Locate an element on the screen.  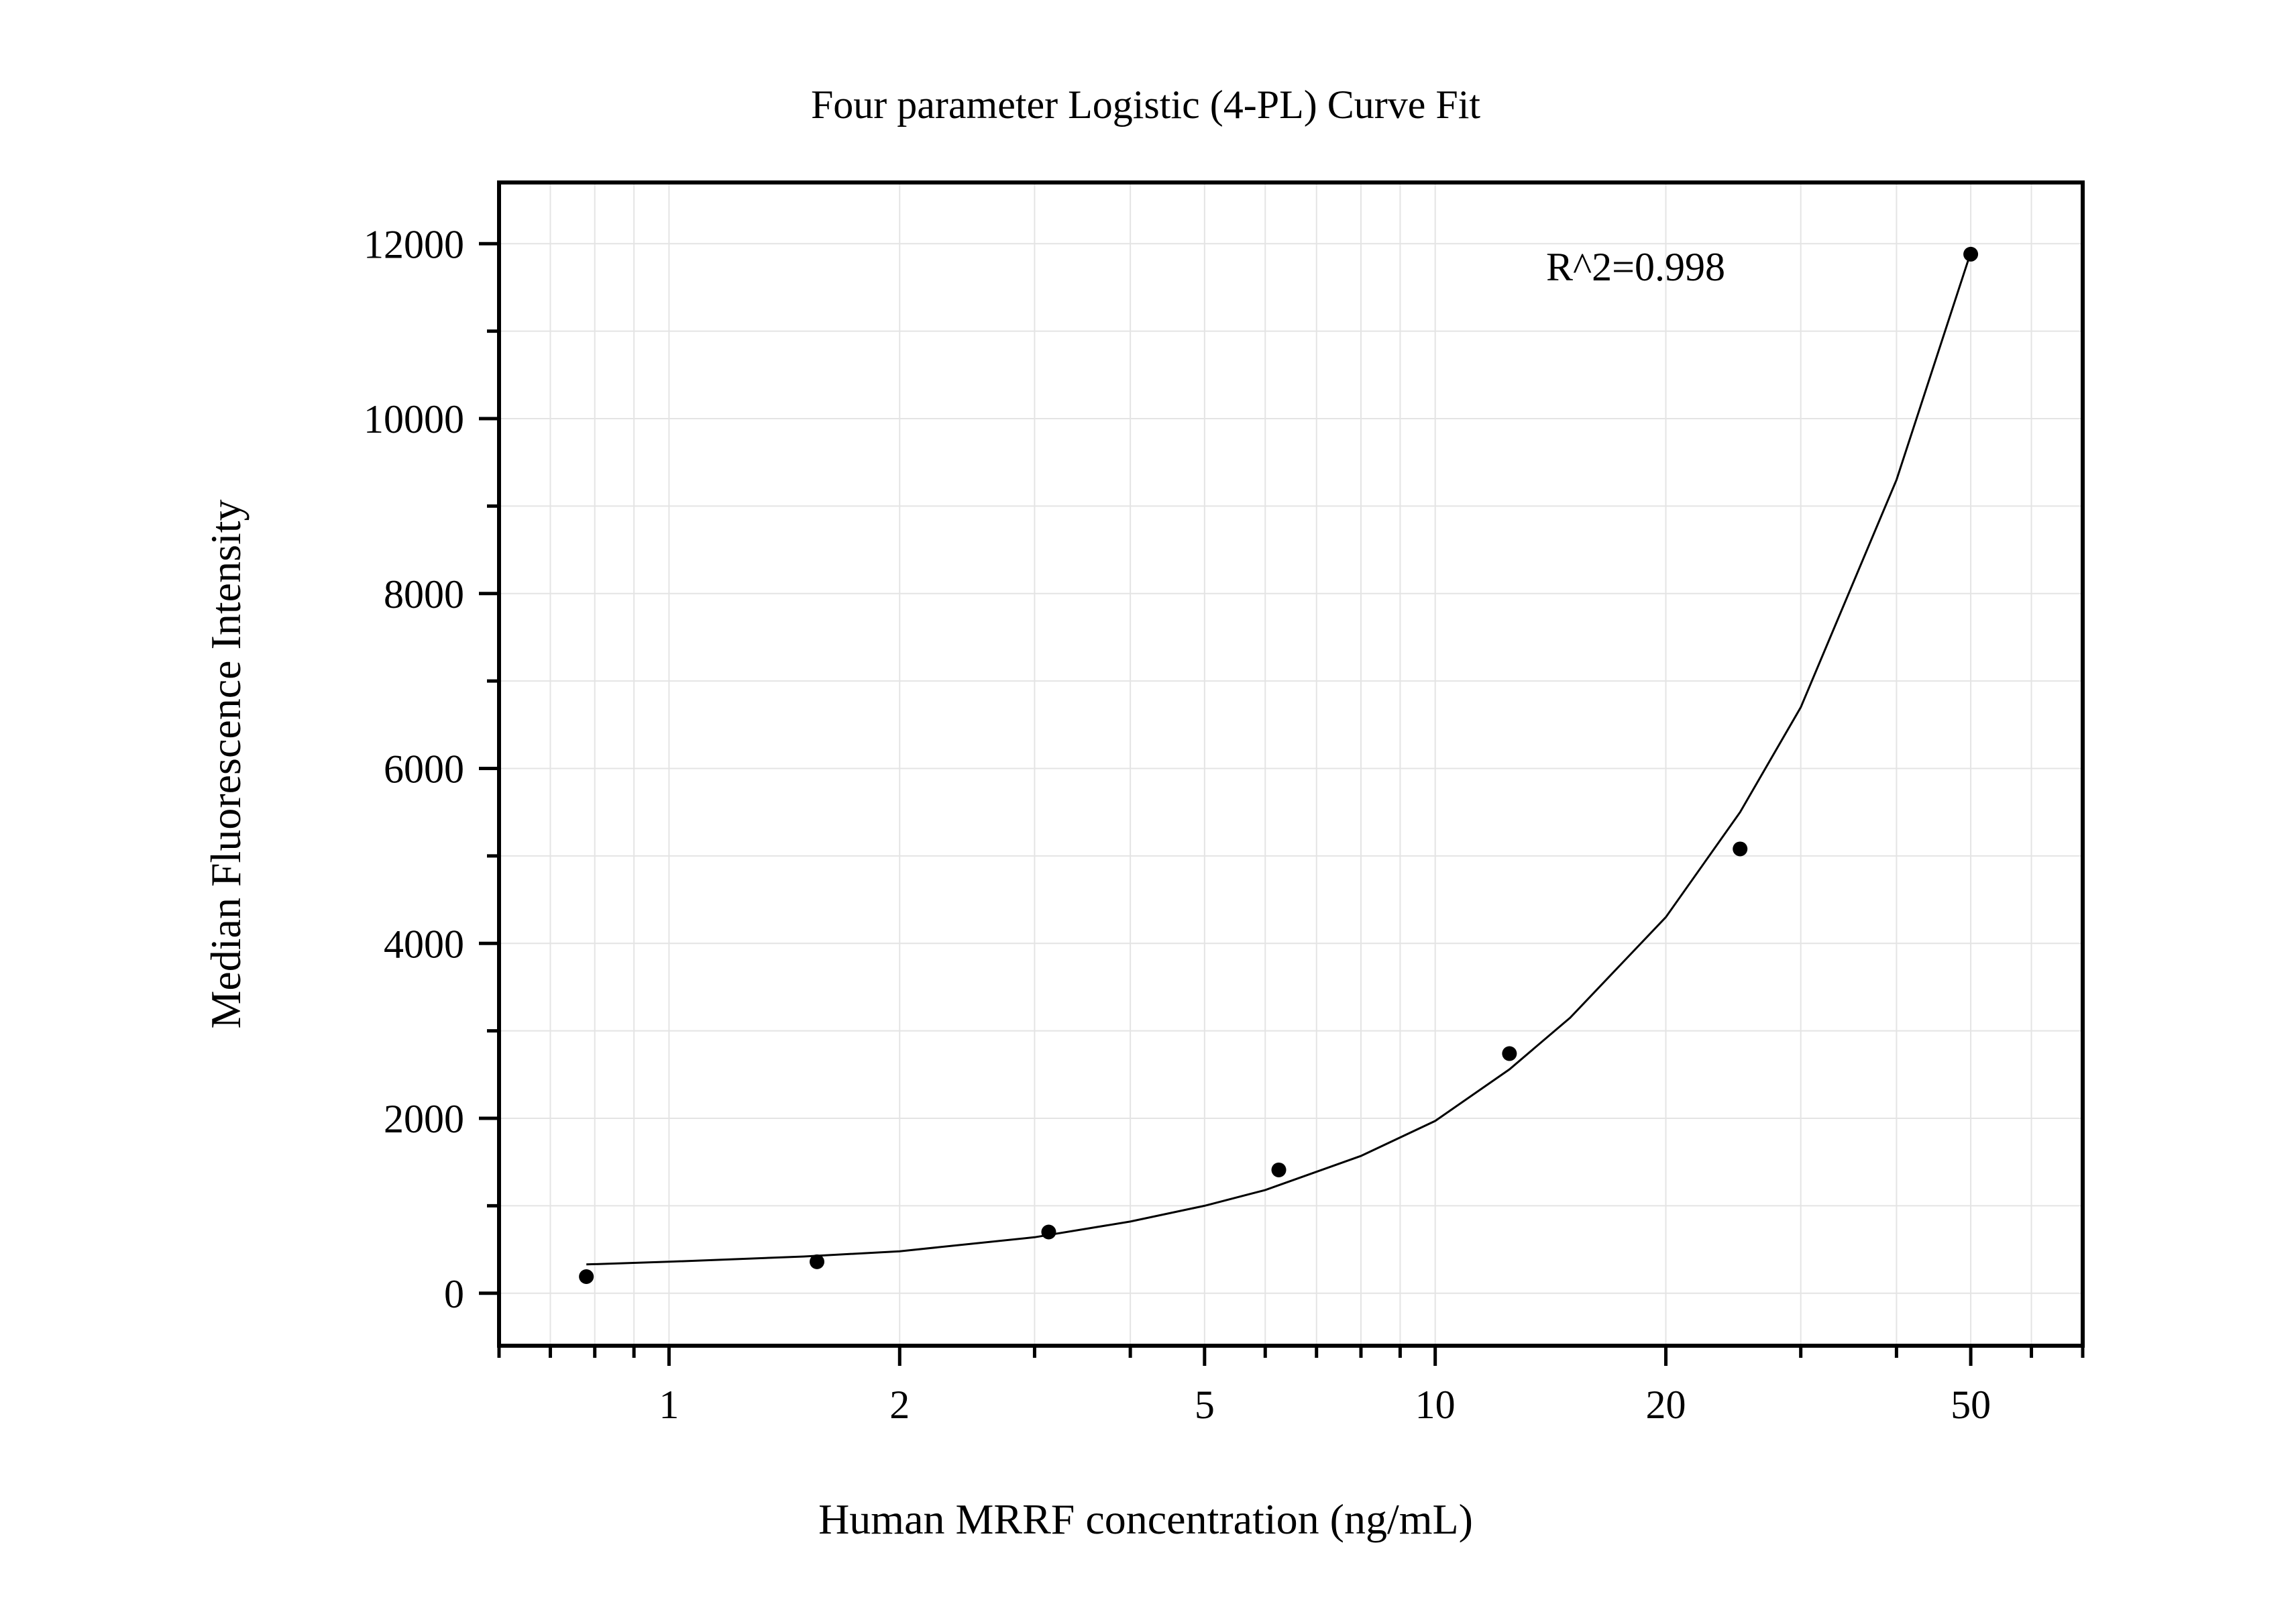
chart-title: Four parameter Logistic (4-PL) Curve Fit is located at coordinates (1145, 105).